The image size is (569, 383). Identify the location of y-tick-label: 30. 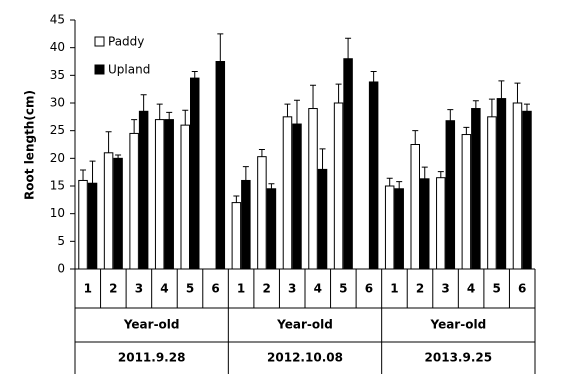
(57, 103).